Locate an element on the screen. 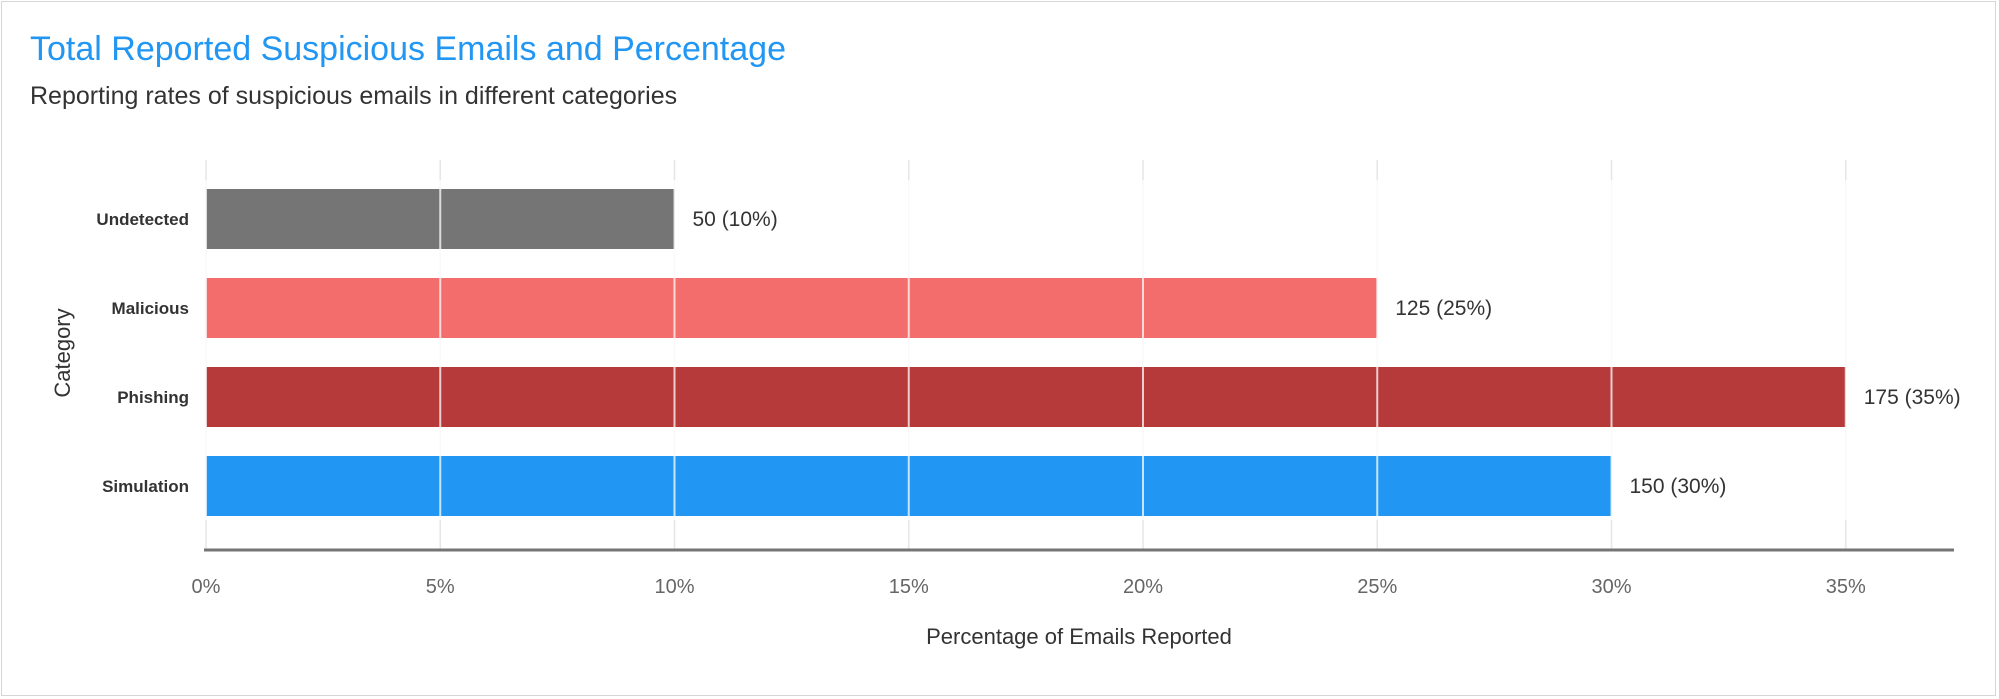  x-tick-label: 0% is located at coordinates (206, 587).